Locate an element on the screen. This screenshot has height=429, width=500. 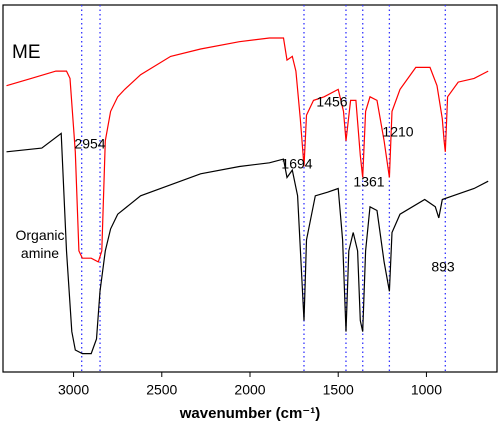
peak-annotation: 1694 is located at coordinates (296, 164).